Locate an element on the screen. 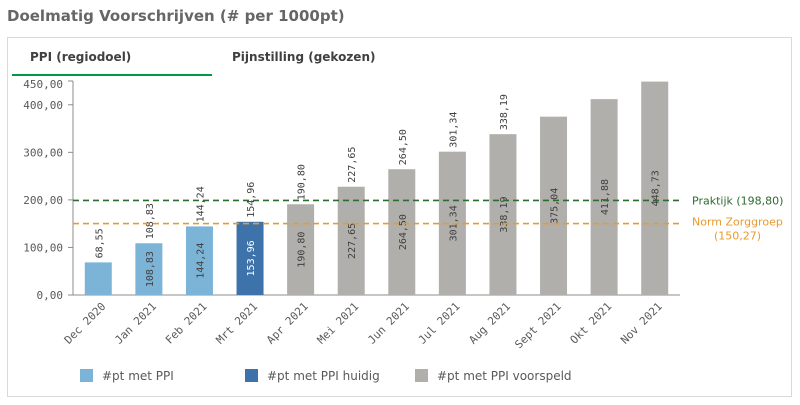 Image resolution: width=800 pixels, height=405 pixels. reference-line-label: (150,27) is located at coordinates (737, 236).